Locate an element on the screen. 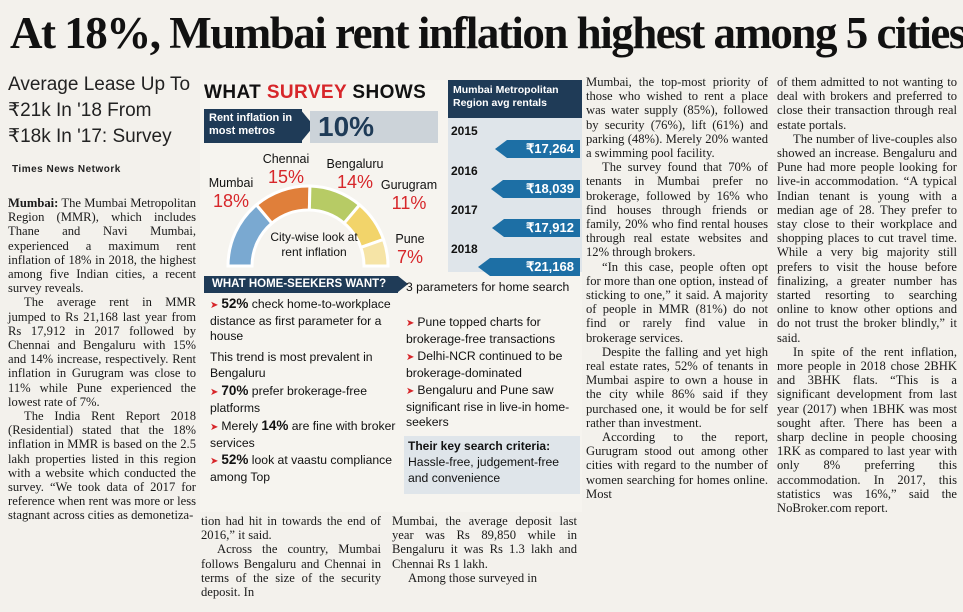 This screenshot has width=963, height=612. city-label-chennai: Chennai 15% is located at coordinates (286, 170).